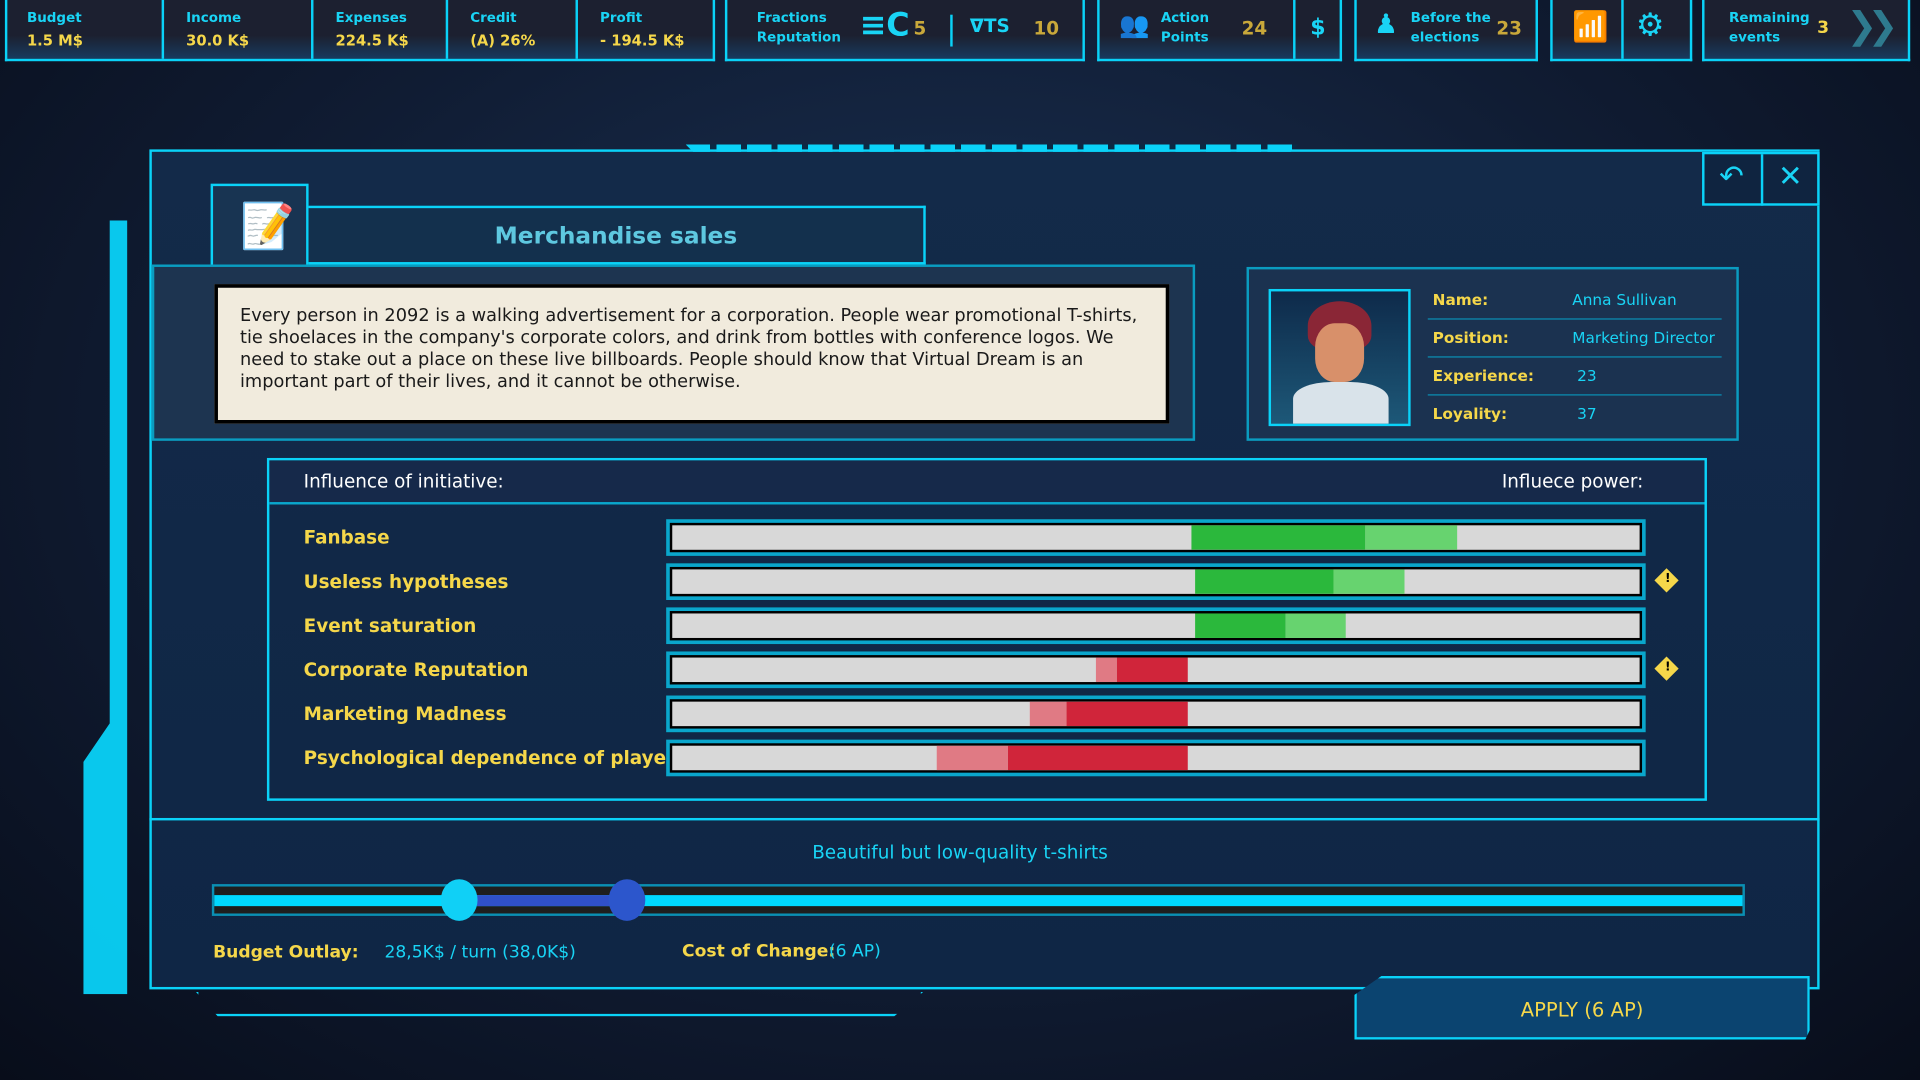  I want to click on budget-slider, so click(978, 900).